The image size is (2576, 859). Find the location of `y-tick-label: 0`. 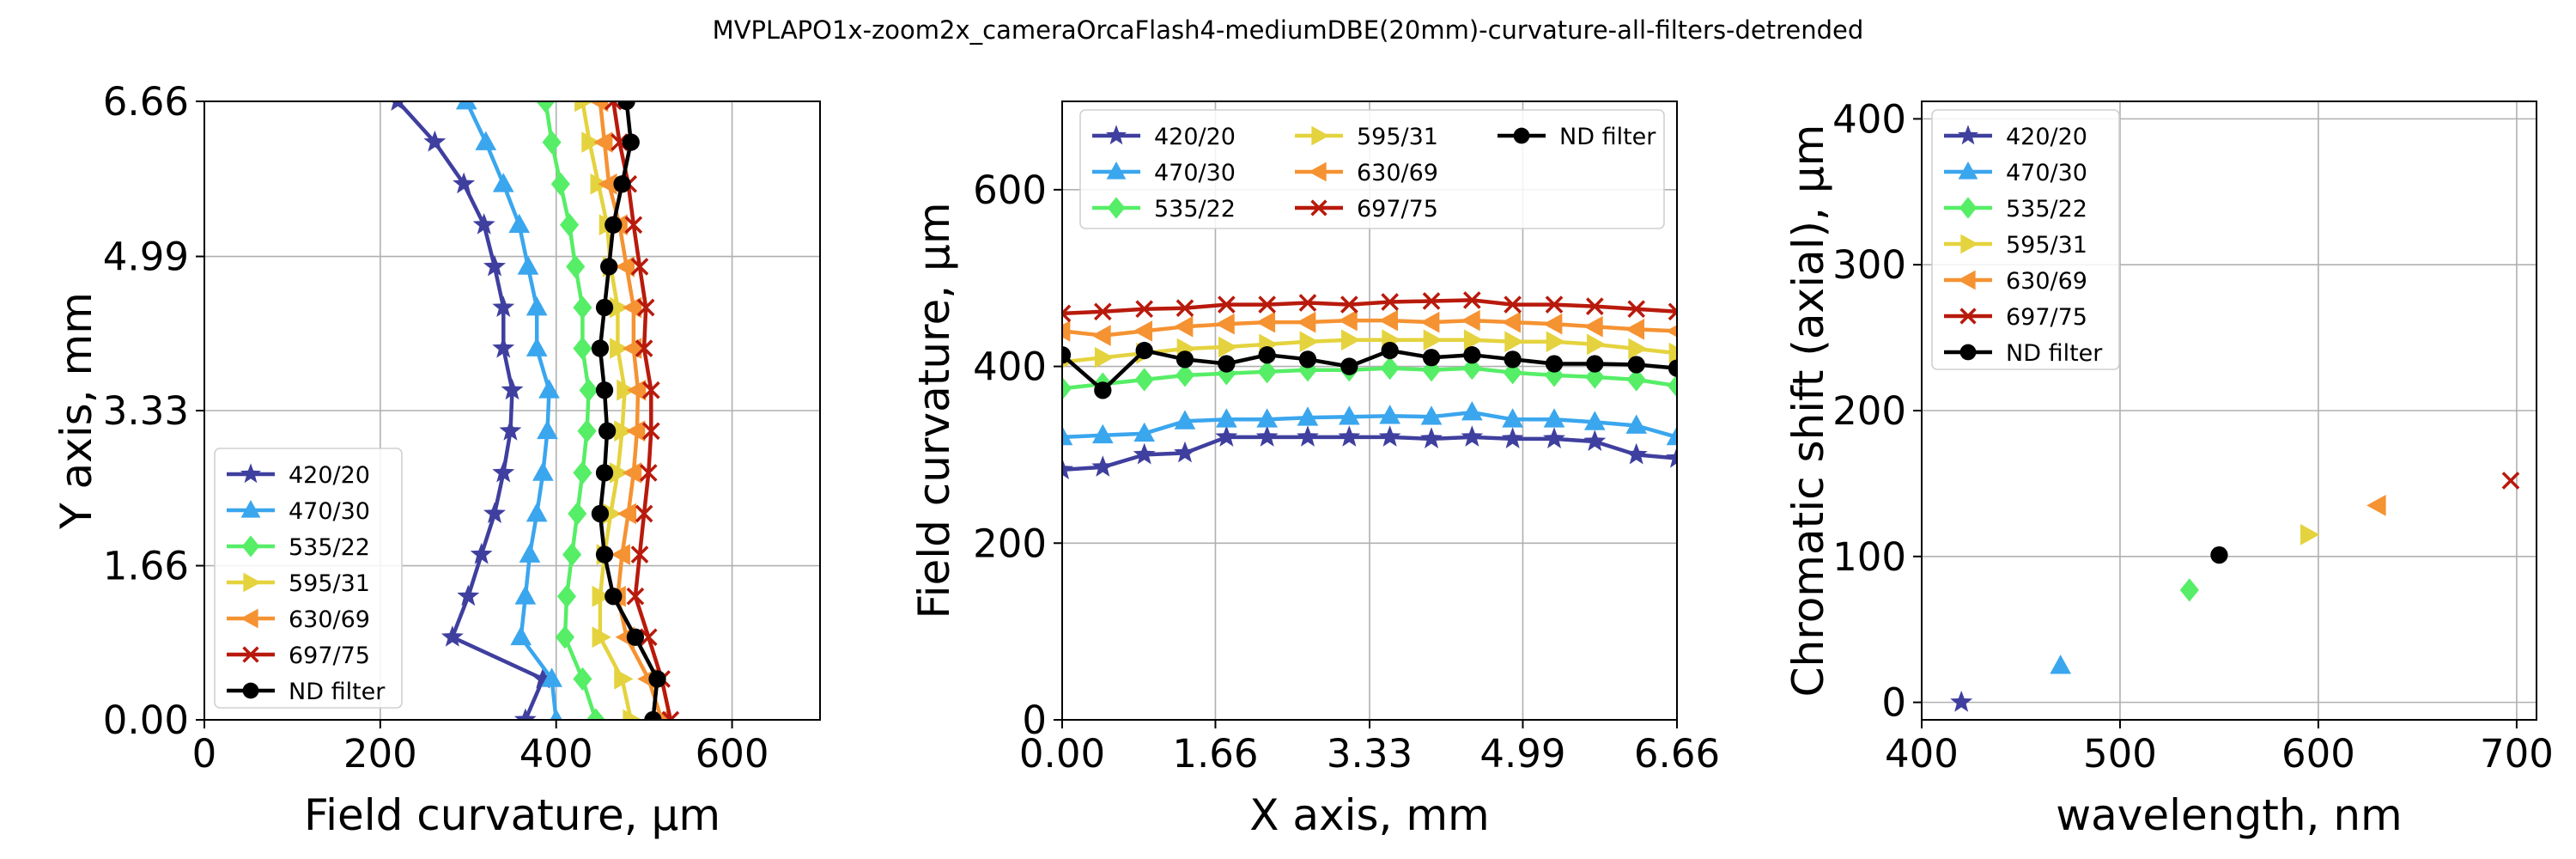

y-tick-label: 0 is located at coordinates (1034, 720).